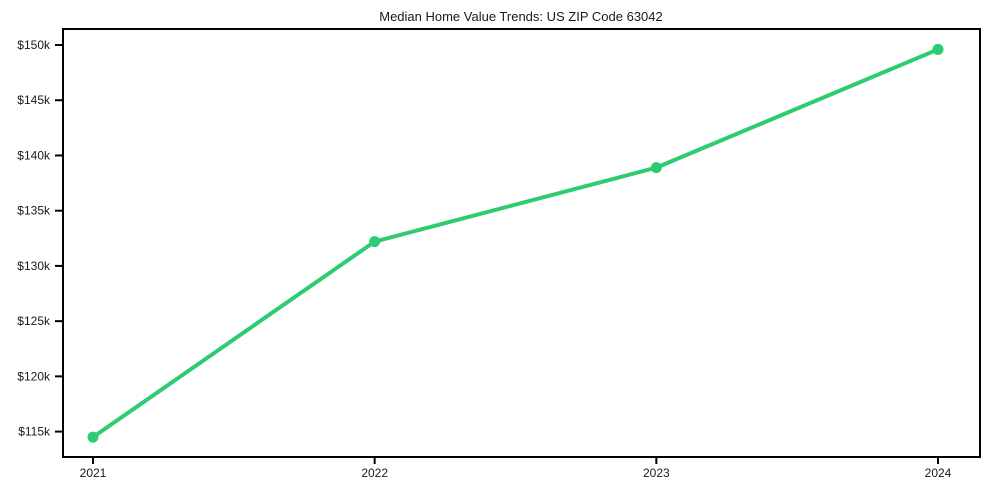 This screenshot has width=990, height=490. What do you see at coordinates (34, 211) in the screenshot?
I see `y-axis-tick-label: $135k` at bounding box center [34, 211].